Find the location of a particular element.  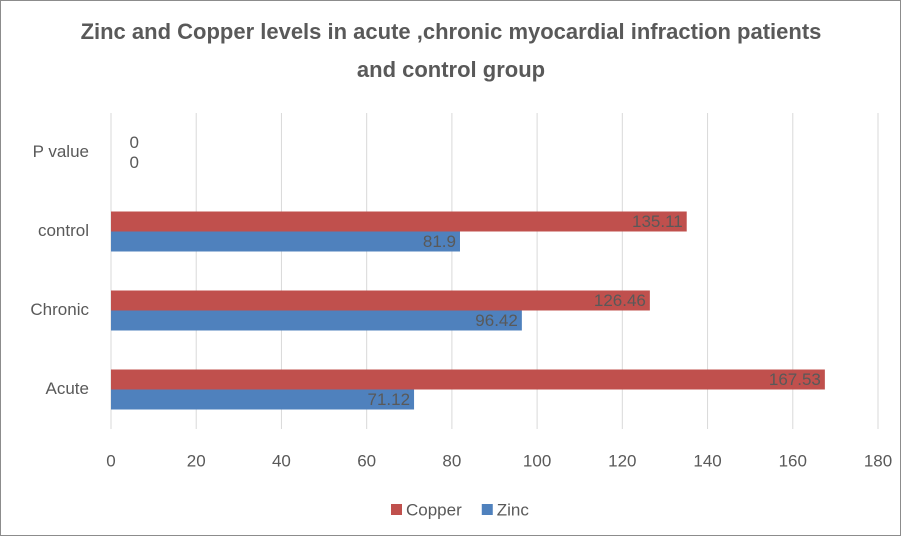

x-tick-label: 120 is located at coordinates (622, 460).